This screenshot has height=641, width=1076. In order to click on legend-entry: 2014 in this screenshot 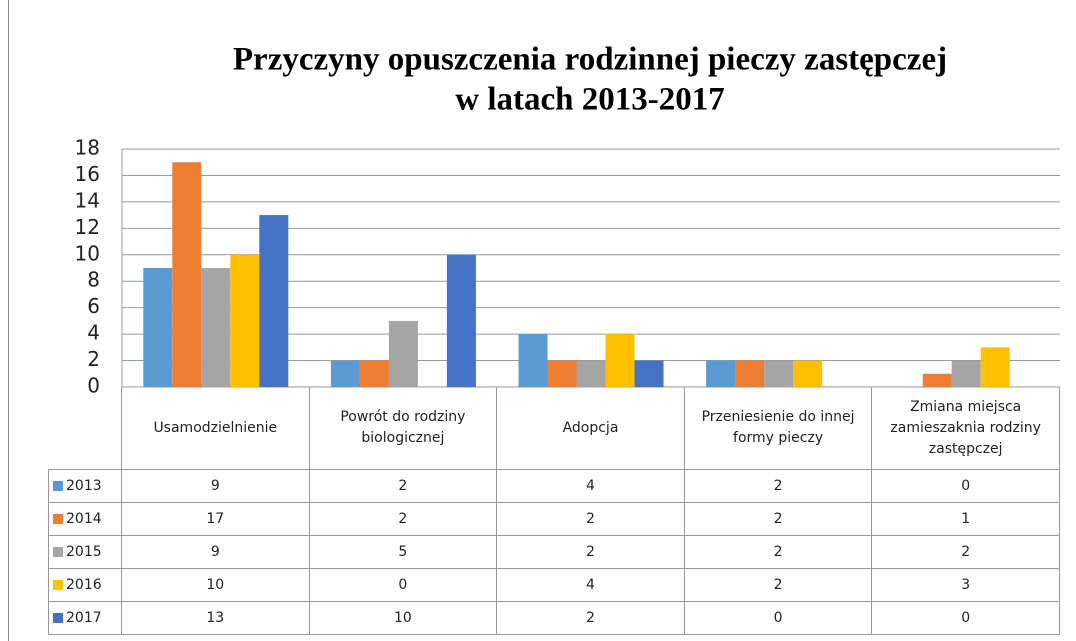, I will do `click(85, 519)`.